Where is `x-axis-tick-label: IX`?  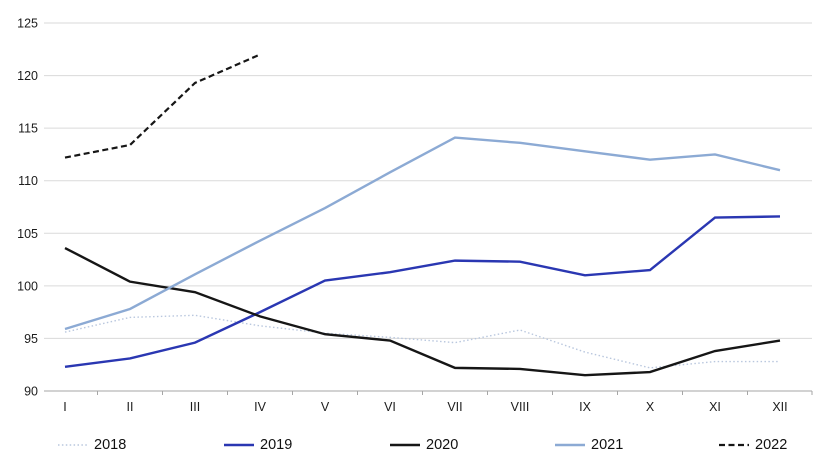 x-axis-tick-label: IX is located at coordinates (585, 407).